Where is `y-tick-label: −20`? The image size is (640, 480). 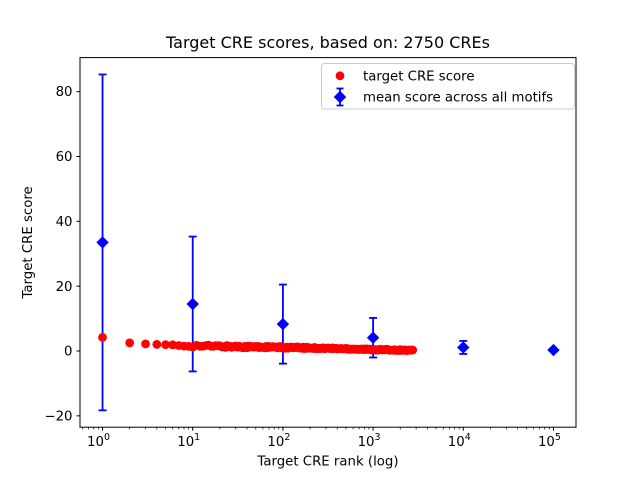
y-tick-label: −20 is located at coordinates (58, 416).